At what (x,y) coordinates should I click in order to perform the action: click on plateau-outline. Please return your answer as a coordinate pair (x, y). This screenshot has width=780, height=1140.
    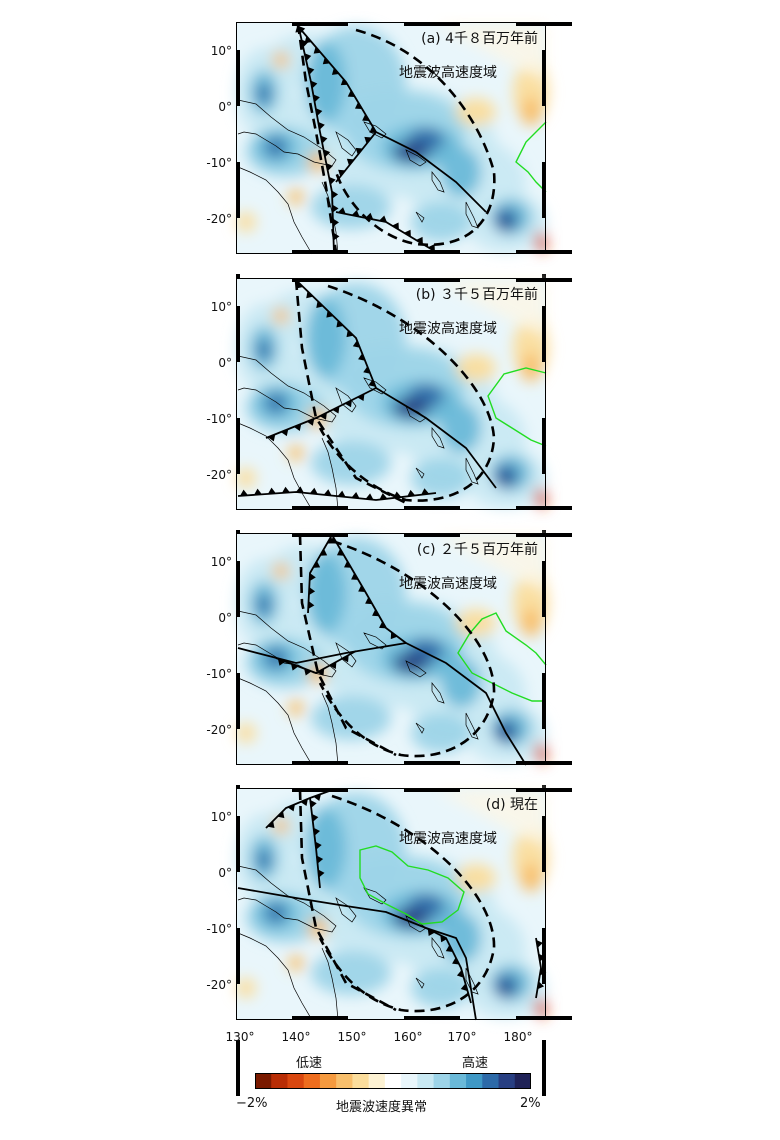
    Looking at the image, I should click on (517, 407).